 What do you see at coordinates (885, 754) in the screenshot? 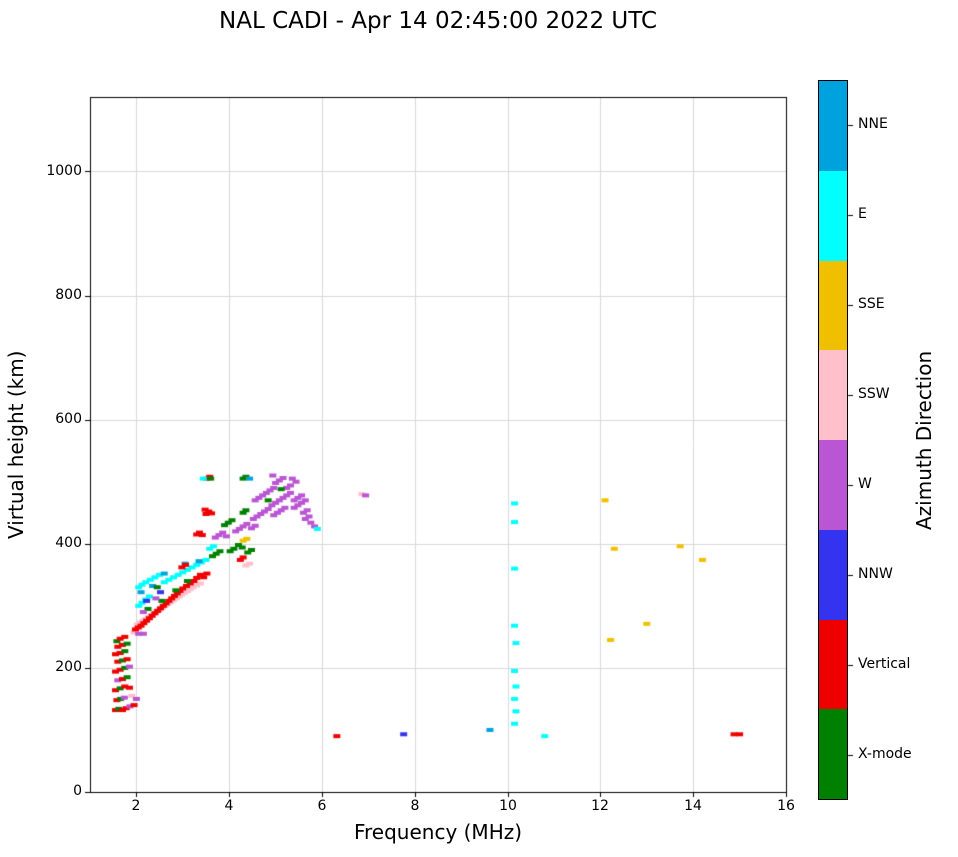
I see `colorbar-label-xmode: X-mode` at bounding box center [885, 754].